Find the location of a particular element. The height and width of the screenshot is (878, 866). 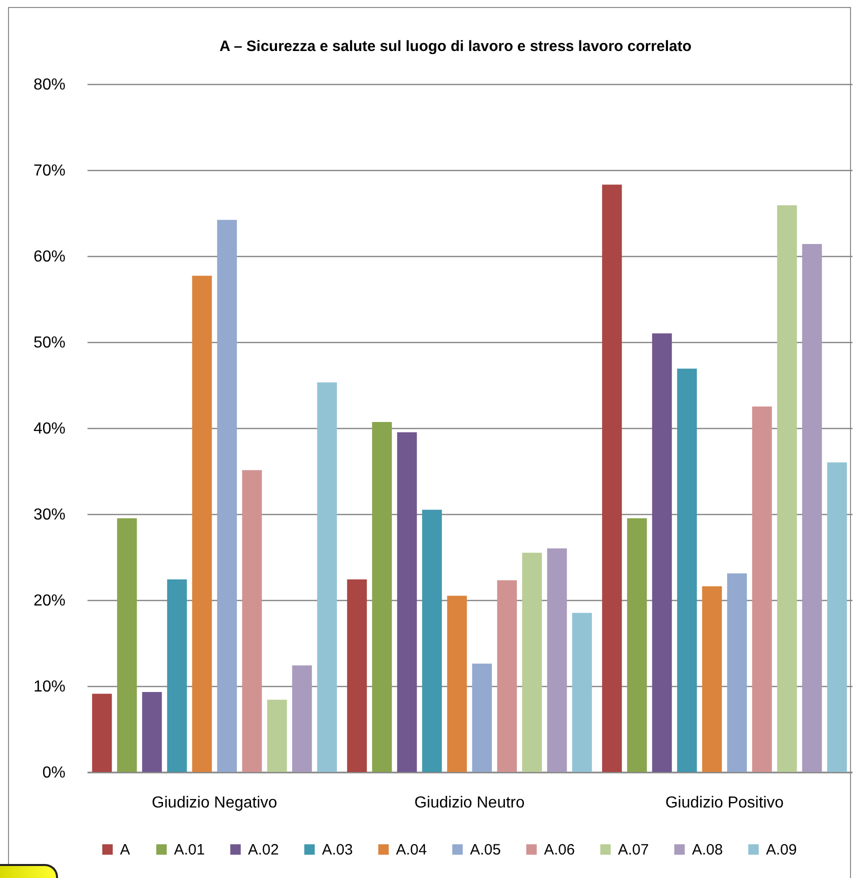

legend-label: A.03 is located at coordinates (337, 850).